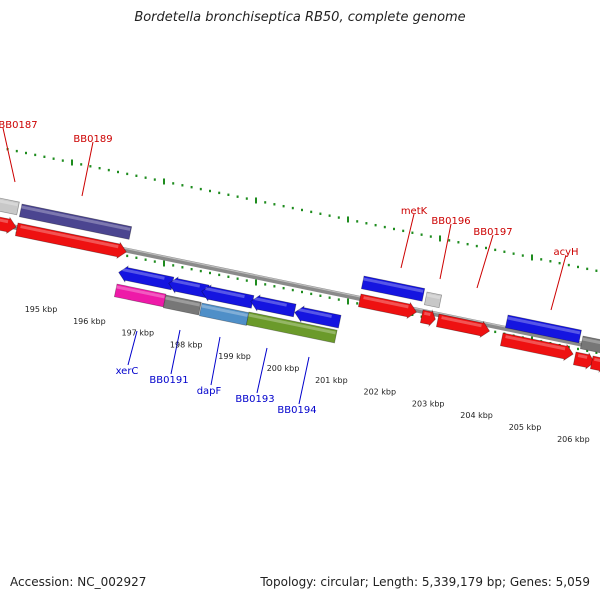 The image size is (600, 600). Describe the element at coordinates (254, 399) in the screenshot. I see `gene-label-bb0193: BB0193` at that location.